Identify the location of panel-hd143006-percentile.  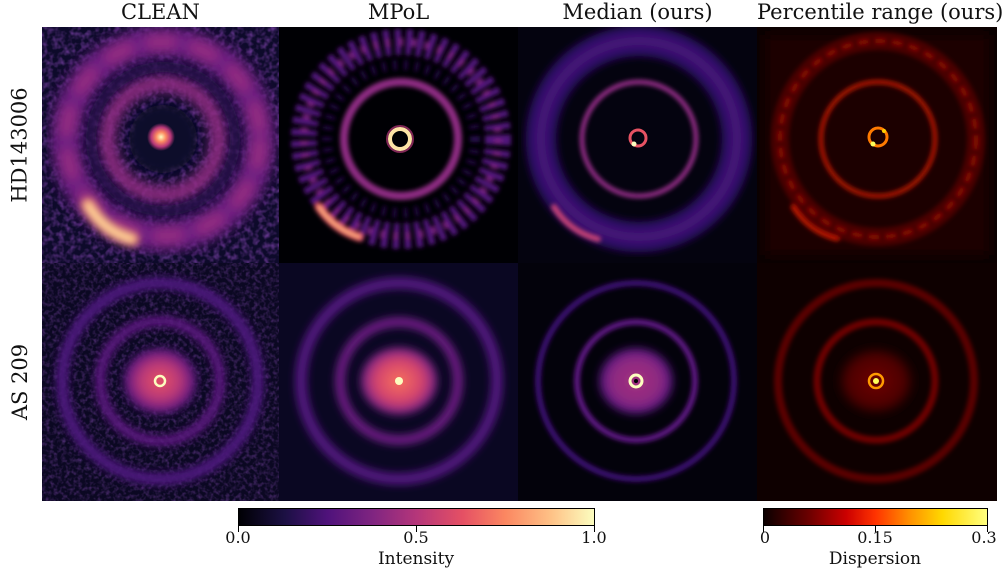
(877, 145).